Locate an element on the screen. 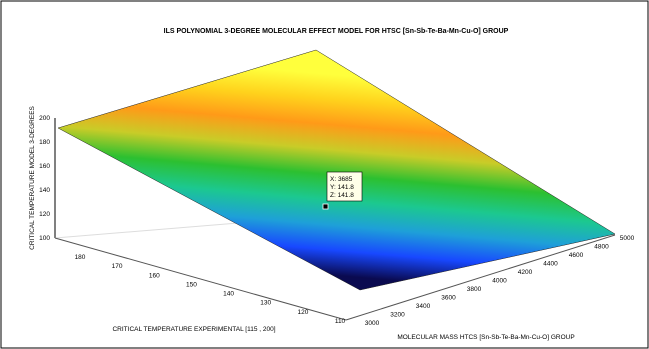  y-tick-label: 160 is located at coordinates (154, 275).